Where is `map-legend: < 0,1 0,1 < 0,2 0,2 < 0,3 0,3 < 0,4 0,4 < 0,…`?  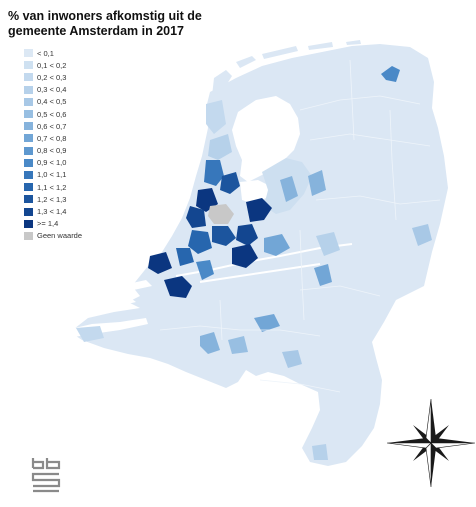
map-legend: < 0,1 0,1 < 0,2 0,2 < 0,3 0,3 < 0,4 0,4 < 0,… is located at coordinates (53, 144).